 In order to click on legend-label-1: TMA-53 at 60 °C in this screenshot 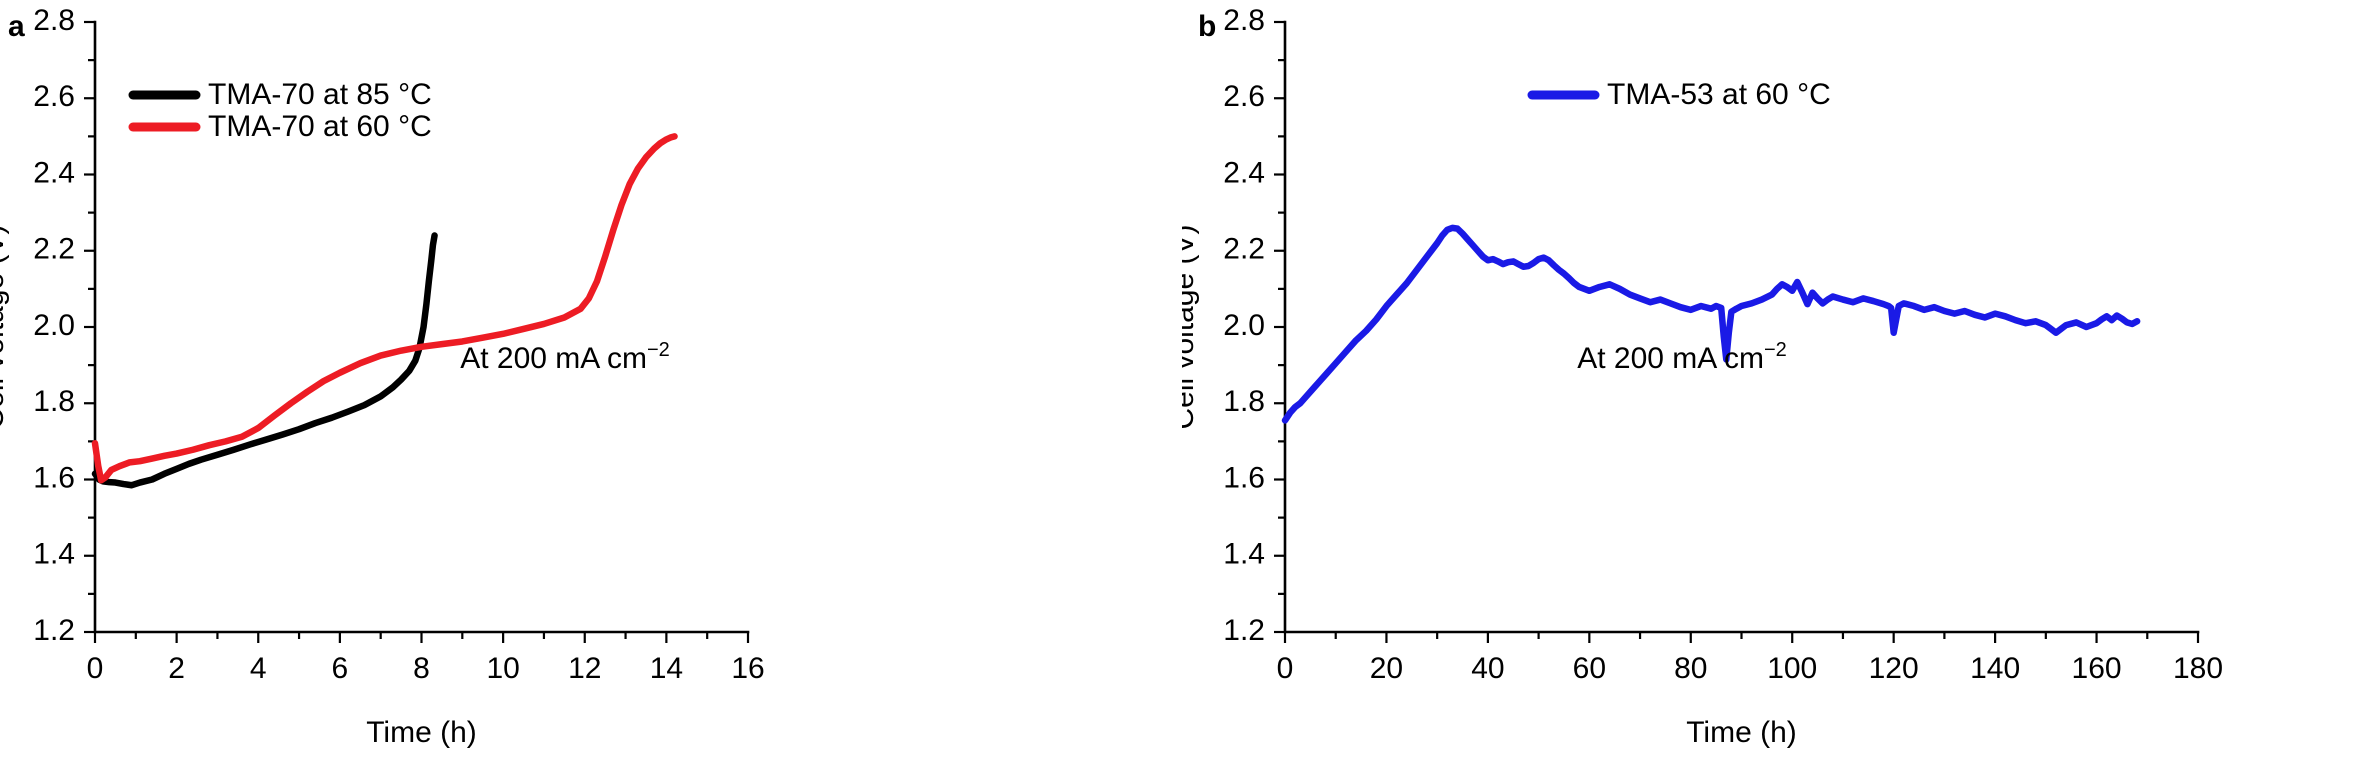, I will do `click(1719, 94)`.